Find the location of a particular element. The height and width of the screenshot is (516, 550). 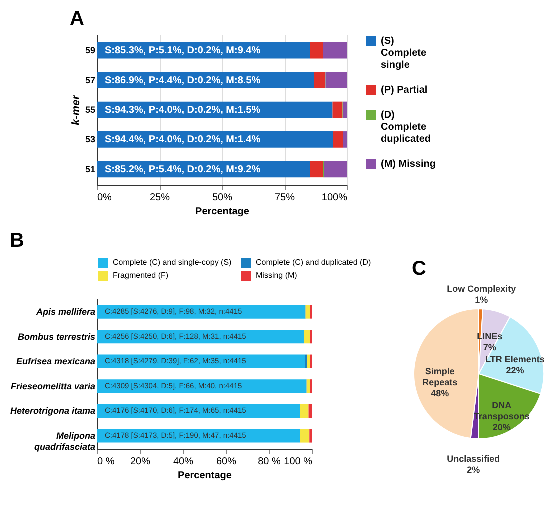

y-tick-label: Frieseomelitta varia is located at coordinates (53, 386).